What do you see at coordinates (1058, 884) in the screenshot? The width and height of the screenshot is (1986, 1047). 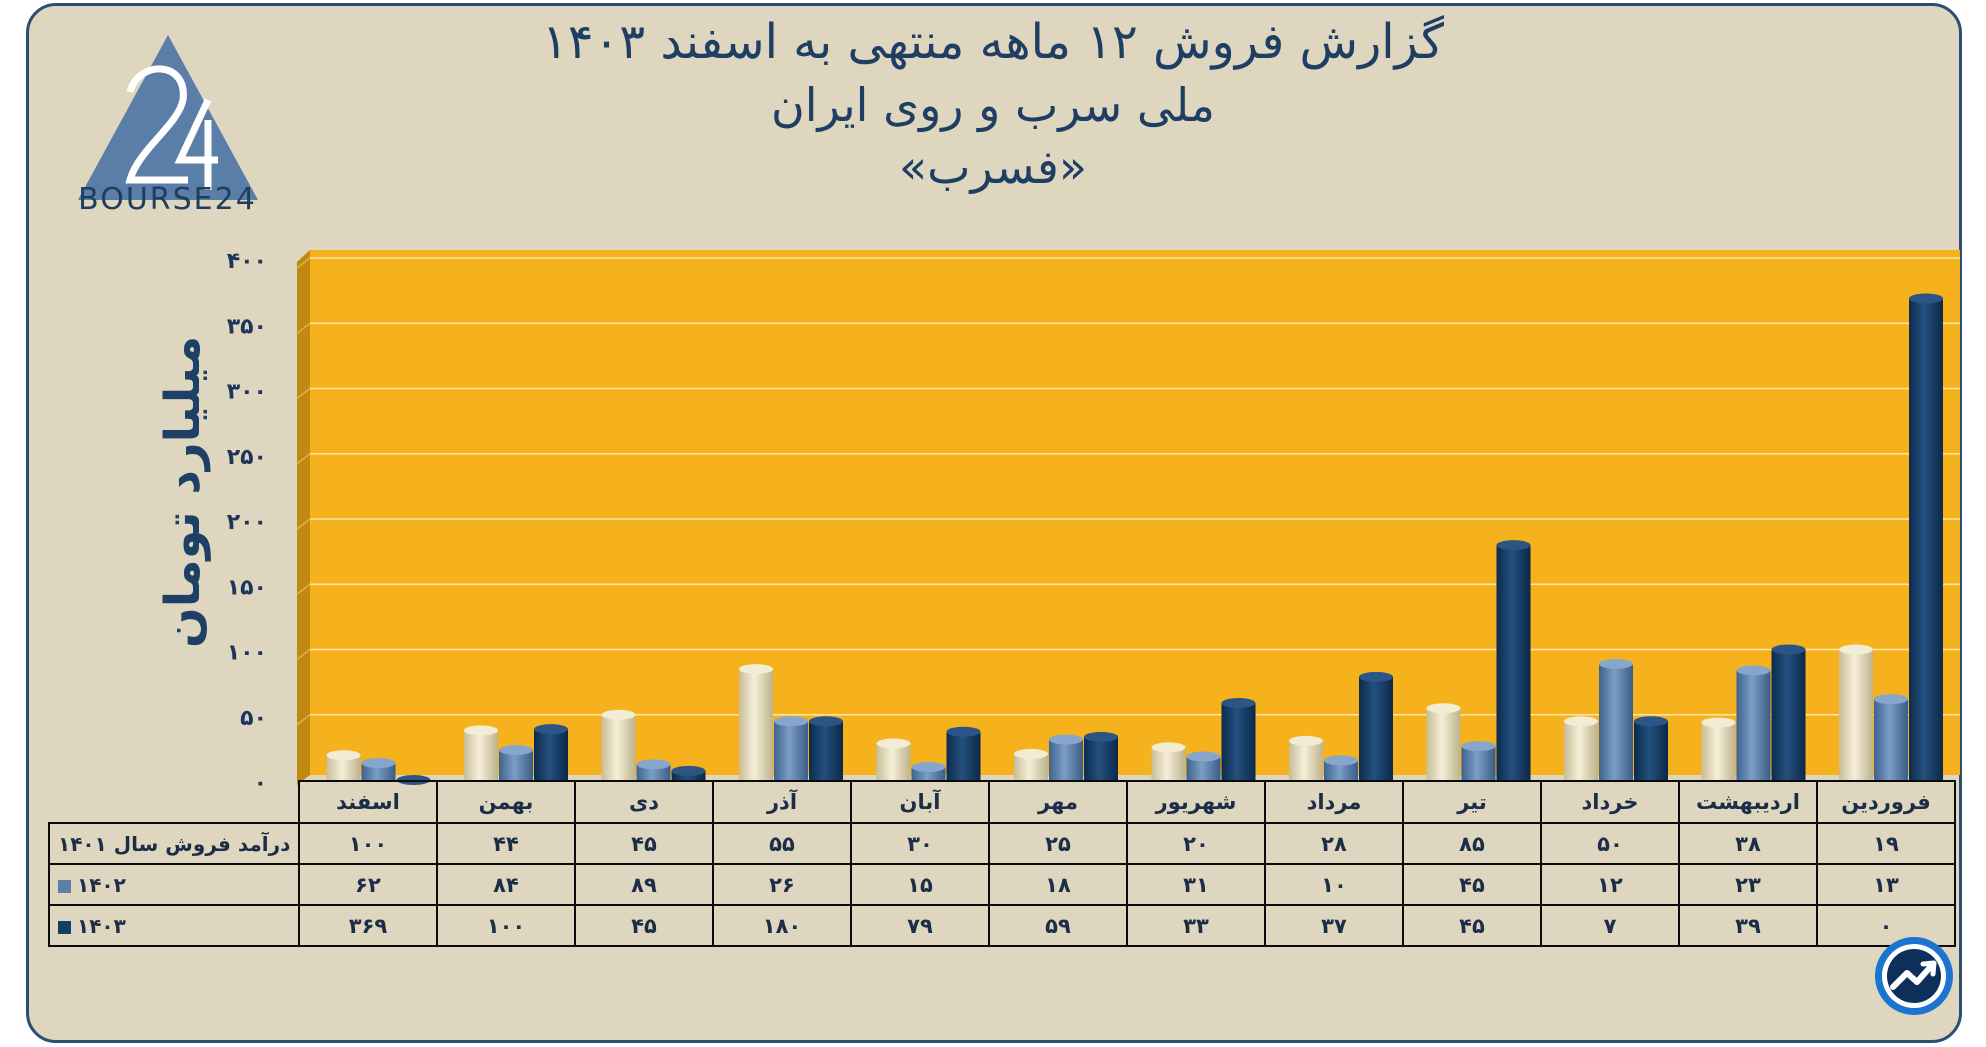 I see `table-cell: ۱۸` at bounding box center [1058, 884].